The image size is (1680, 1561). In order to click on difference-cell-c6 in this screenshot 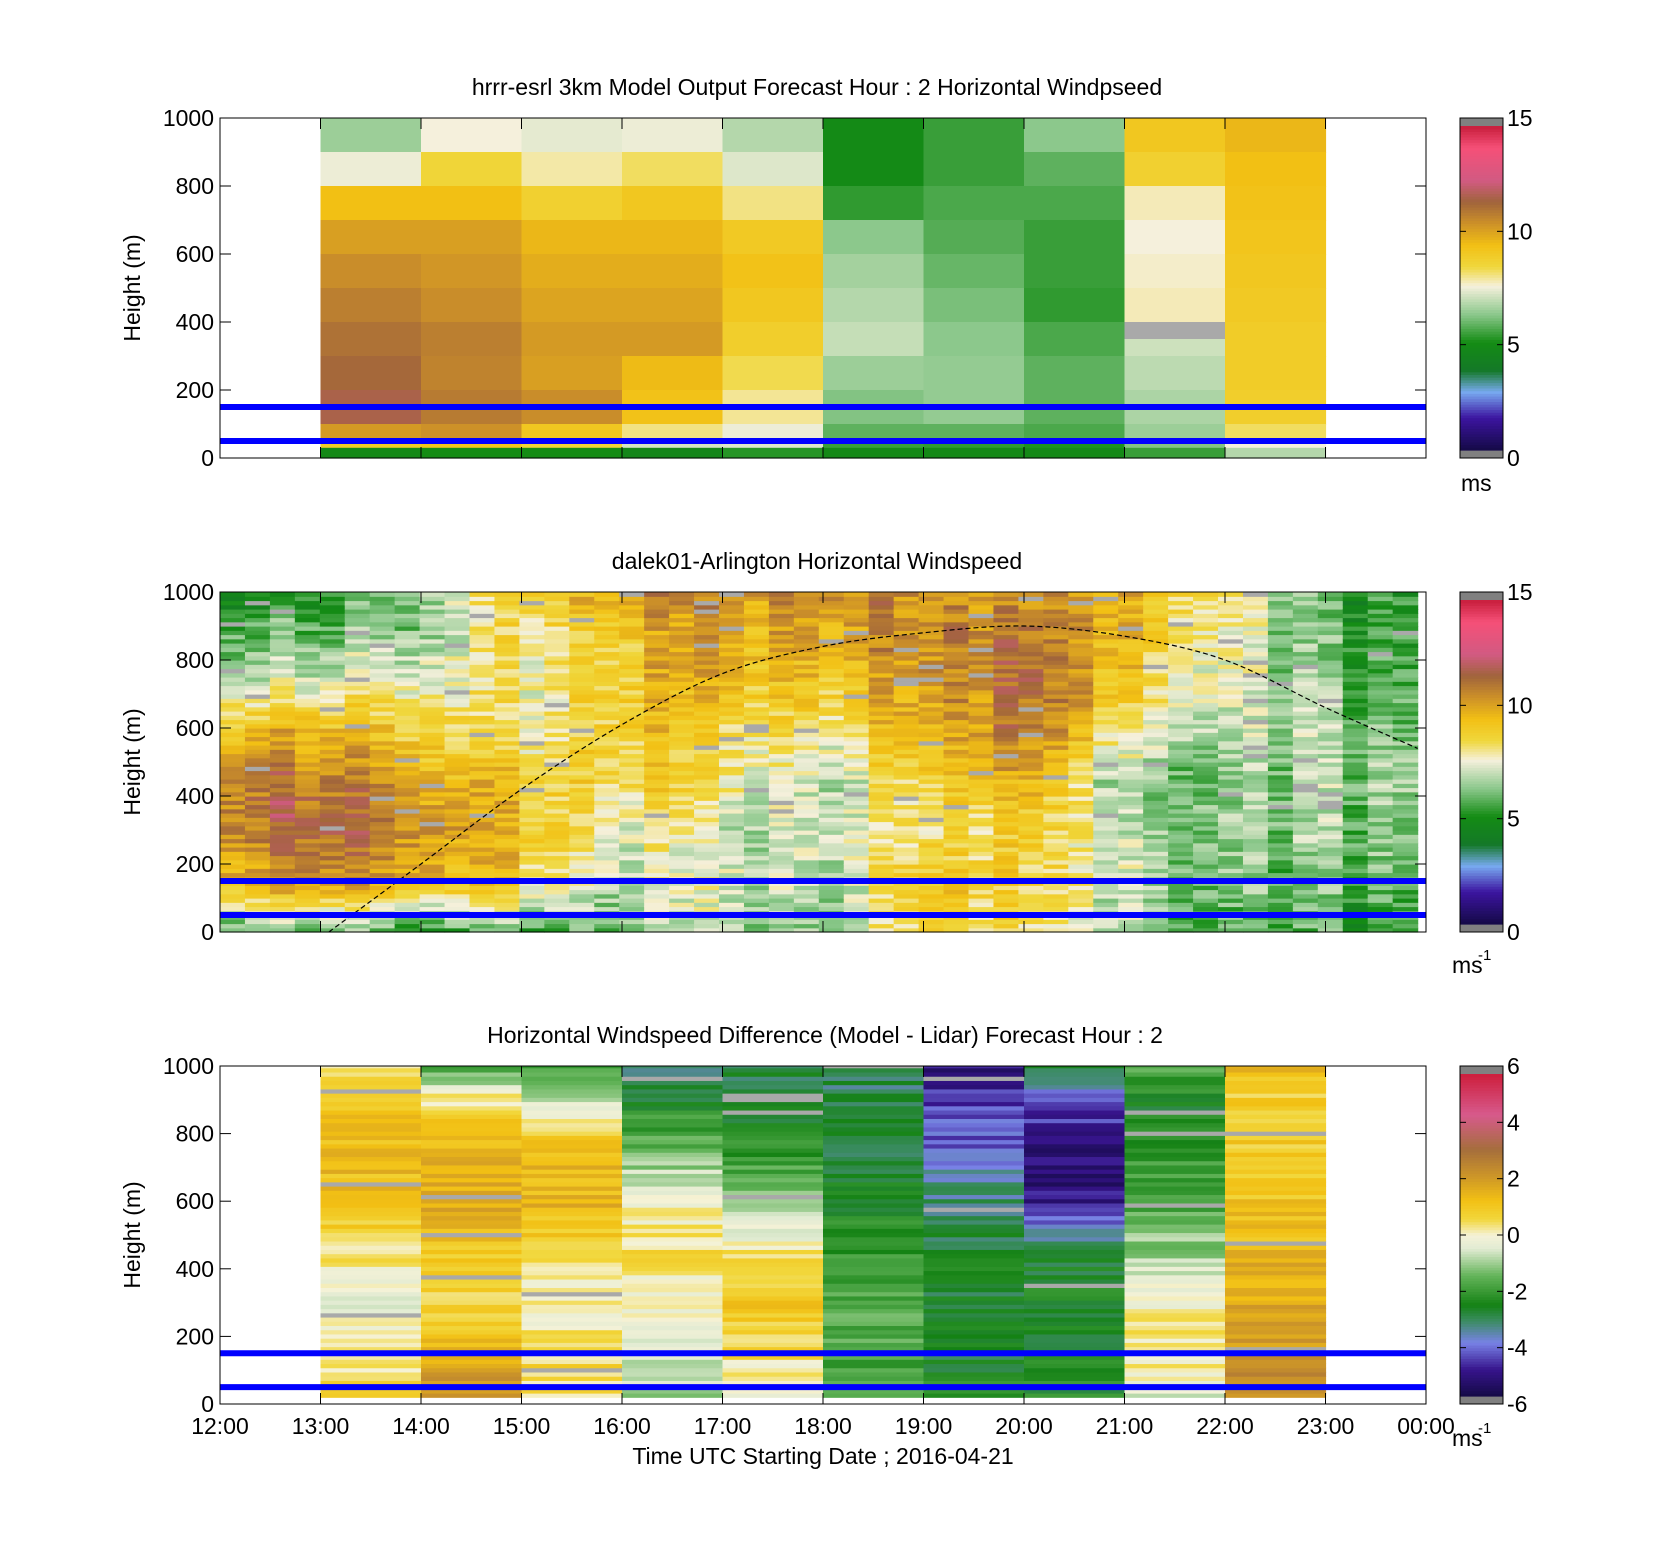, I will do `click(974, 1129)`.